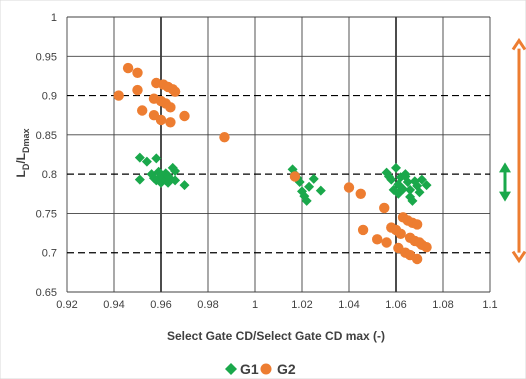 The width and height of the screenshot is (526, 379). Describe the element at coordinates (46, 136) in the screenshot. I see `y-tick-label: 0.85` at that location.